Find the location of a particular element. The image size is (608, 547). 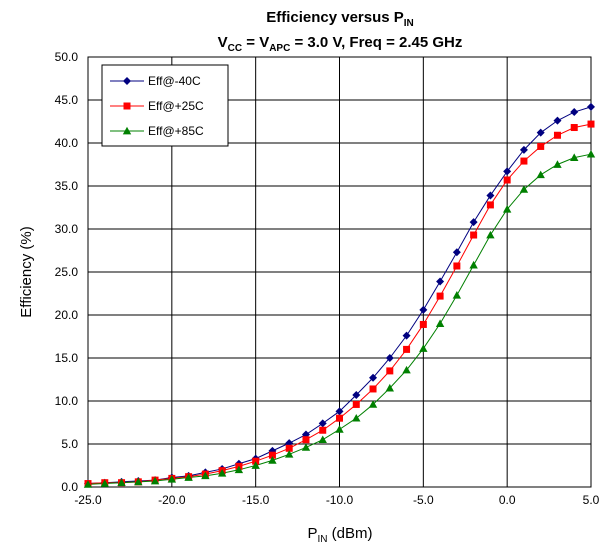

title-main: Efficiency versus P is located at coordinates (335, 17).